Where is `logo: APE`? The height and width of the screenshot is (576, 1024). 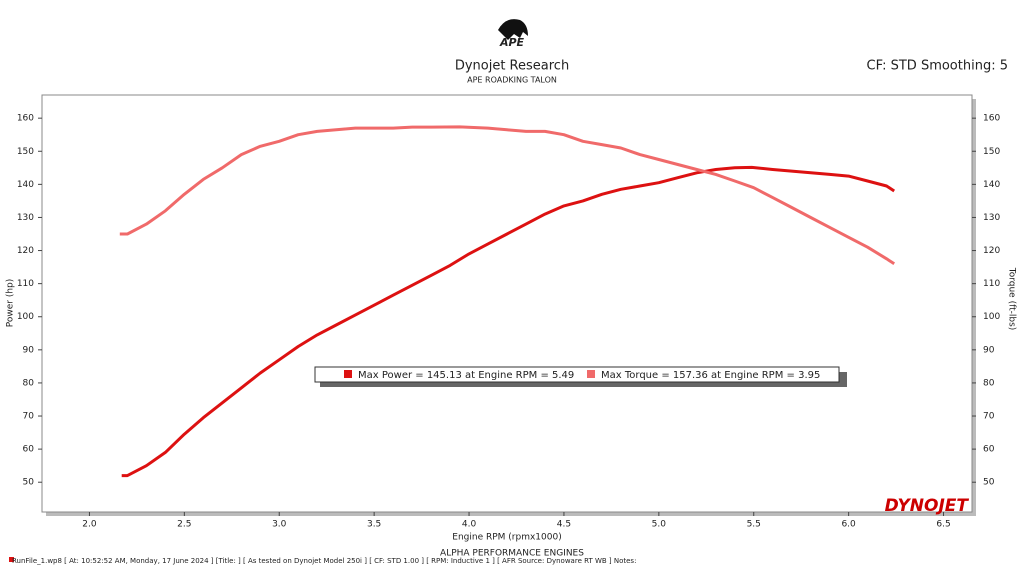 logo: APE is located at coordinates (513, 34).